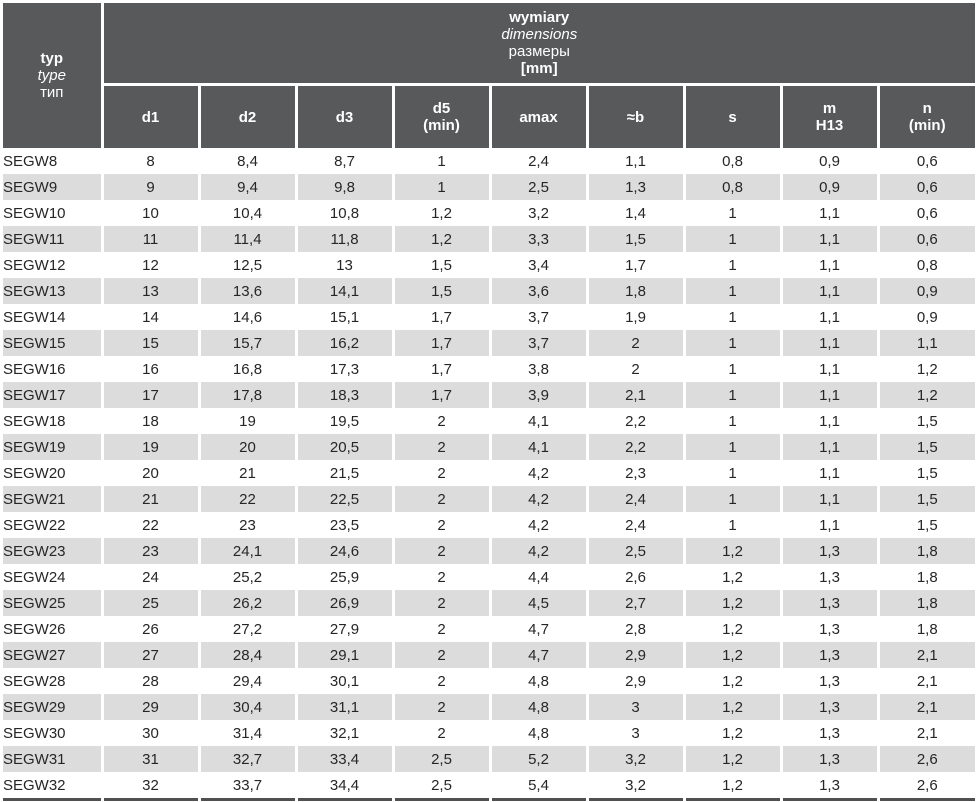  I want to click on value-cell: 2,9, so click(634, 681).